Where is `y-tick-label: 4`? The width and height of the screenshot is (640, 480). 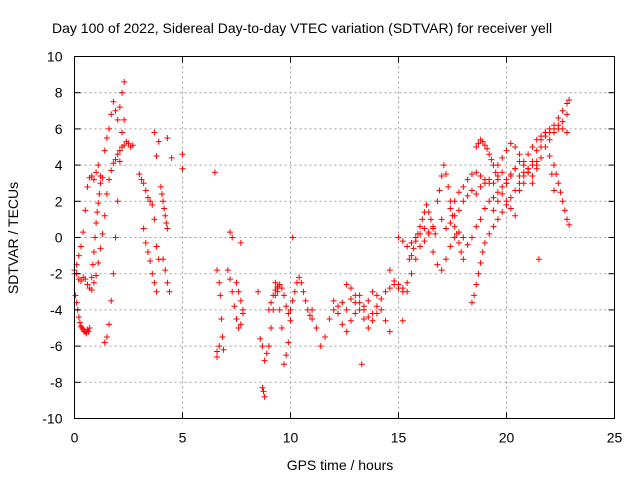
y-tick-label: 4 is located at coordinates (59, 165).